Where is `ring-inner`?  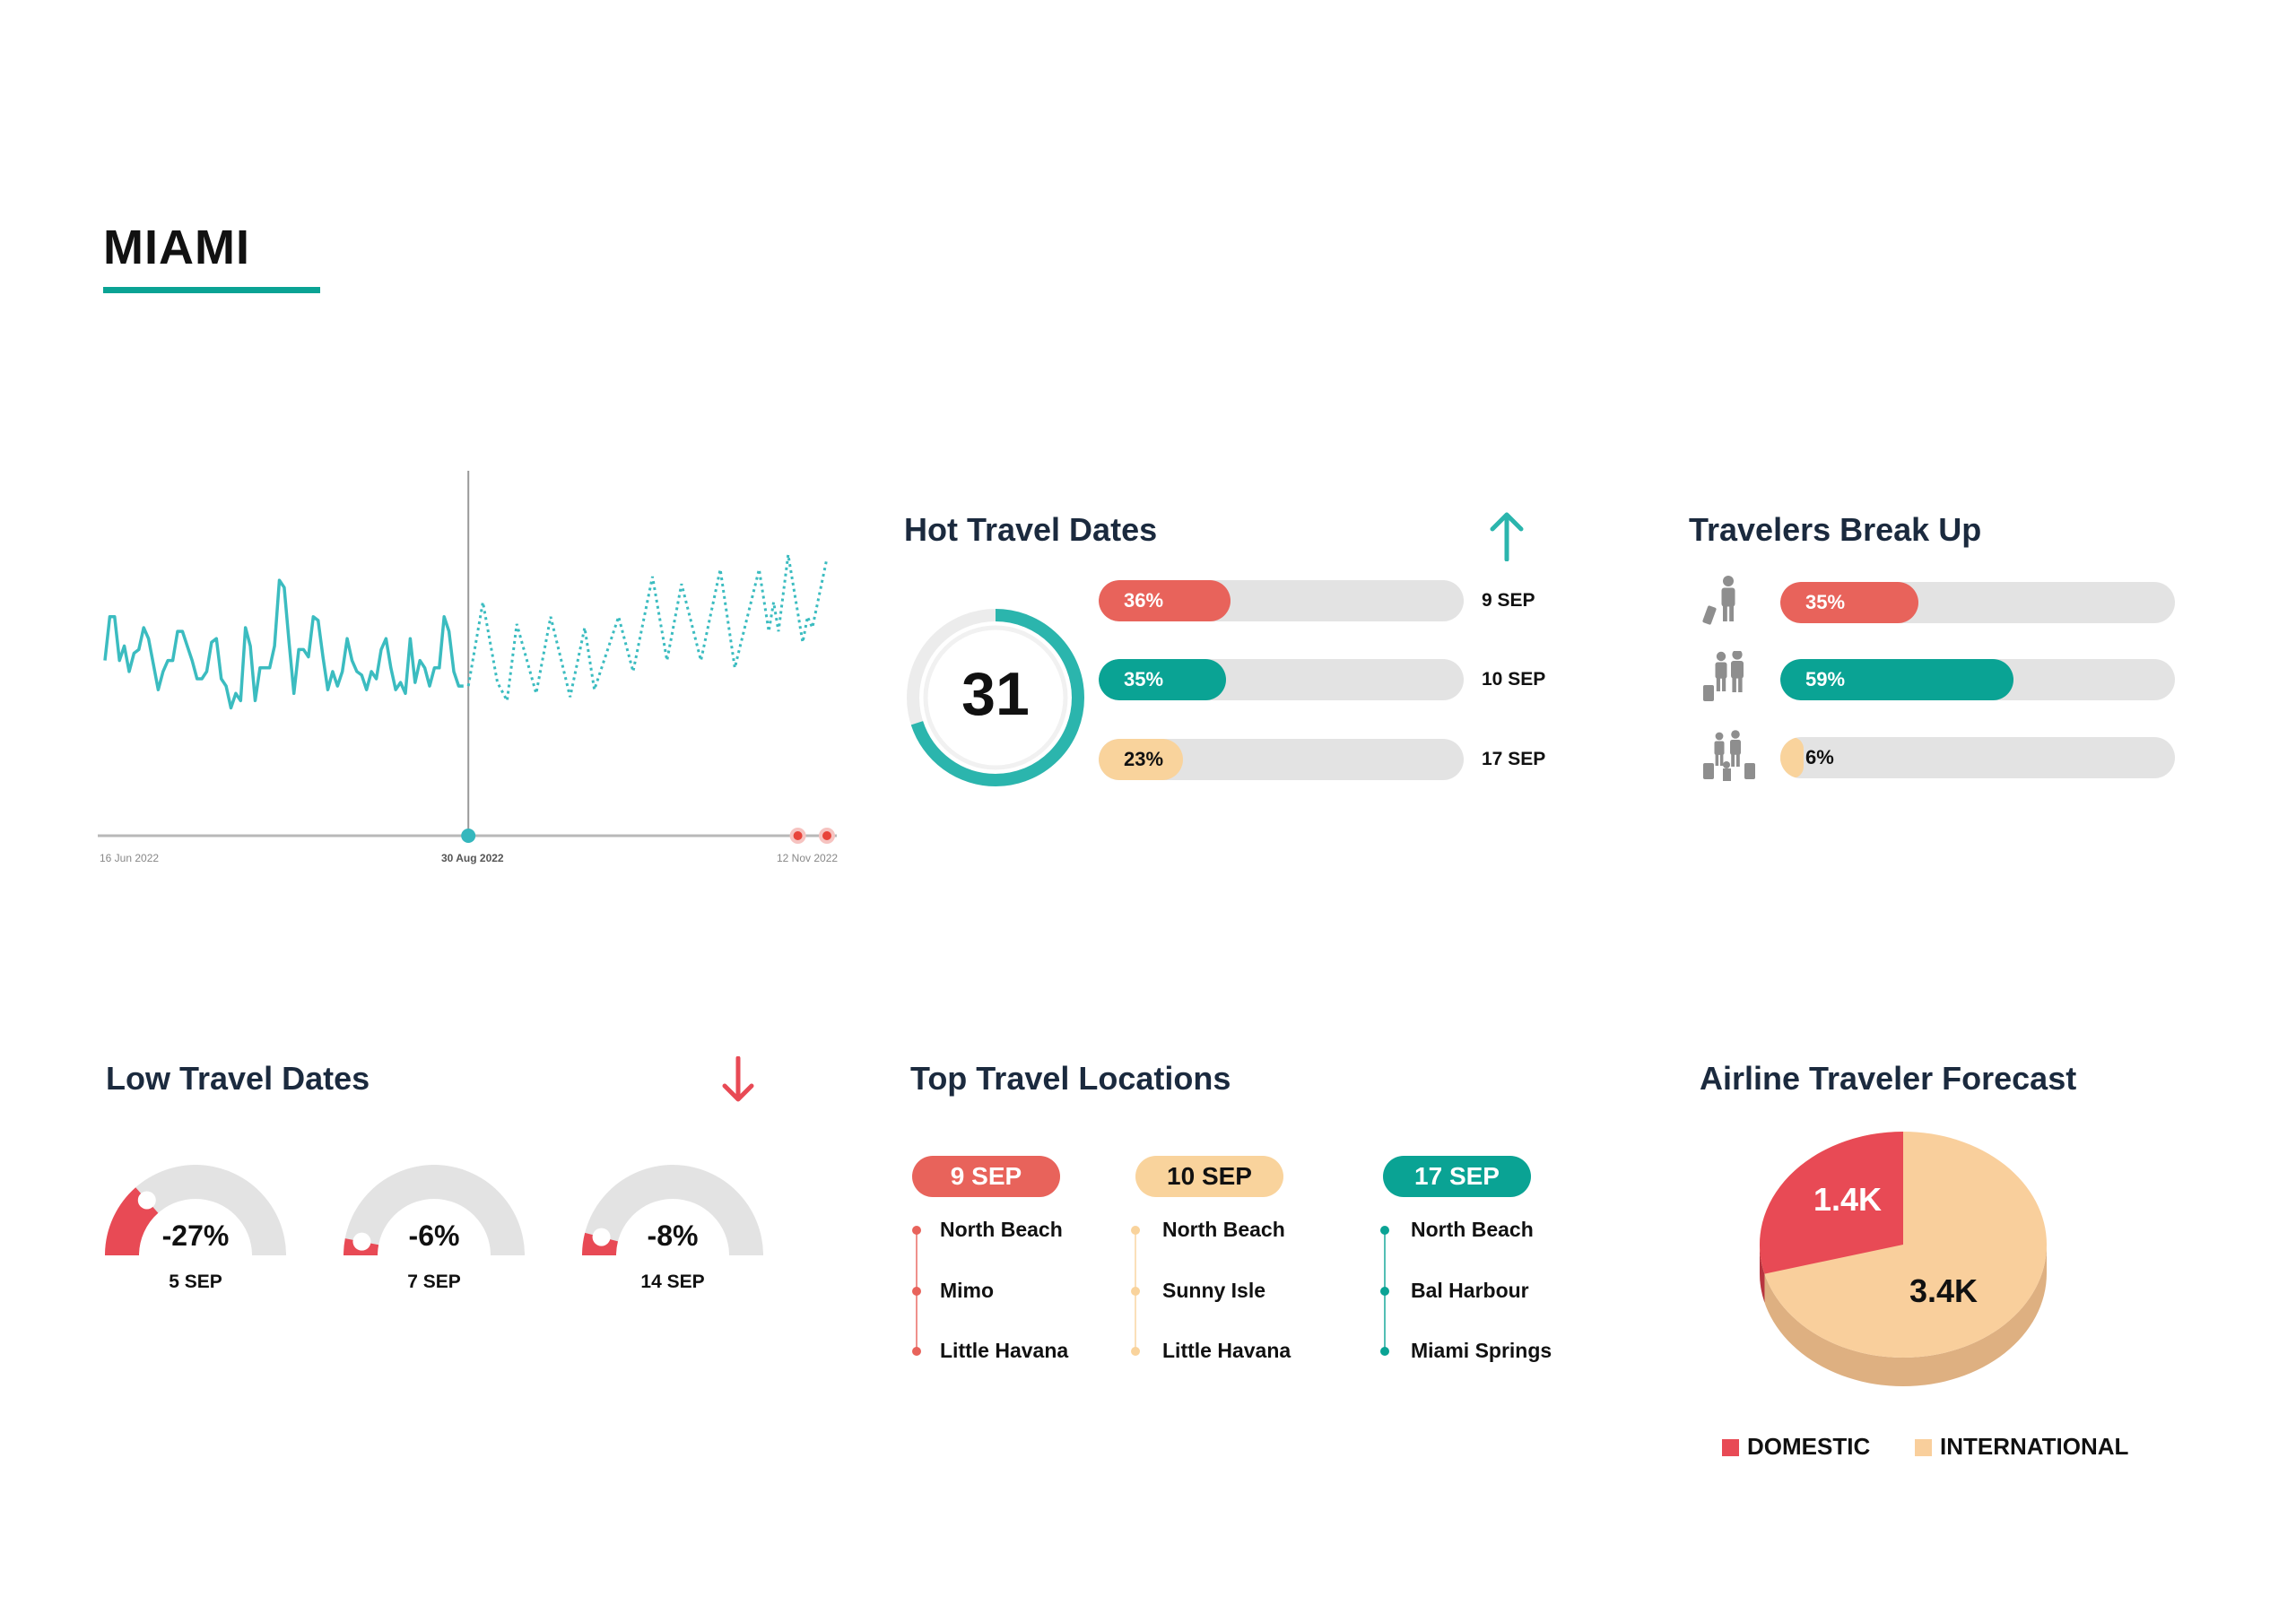
ring-inner is located at coordinates (995, 697).